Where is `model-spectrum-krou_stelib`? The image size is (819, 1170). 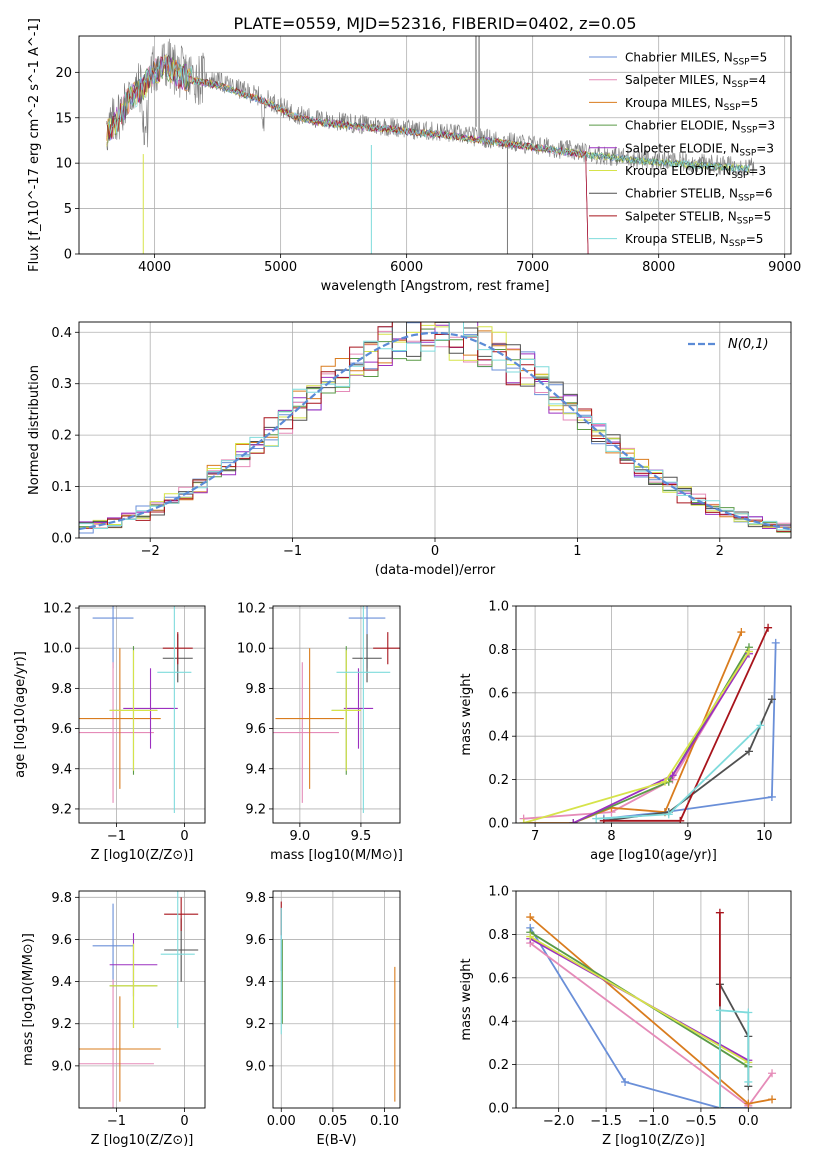 model-spectrum-krou_stelib is located at coordinates (428, 114).